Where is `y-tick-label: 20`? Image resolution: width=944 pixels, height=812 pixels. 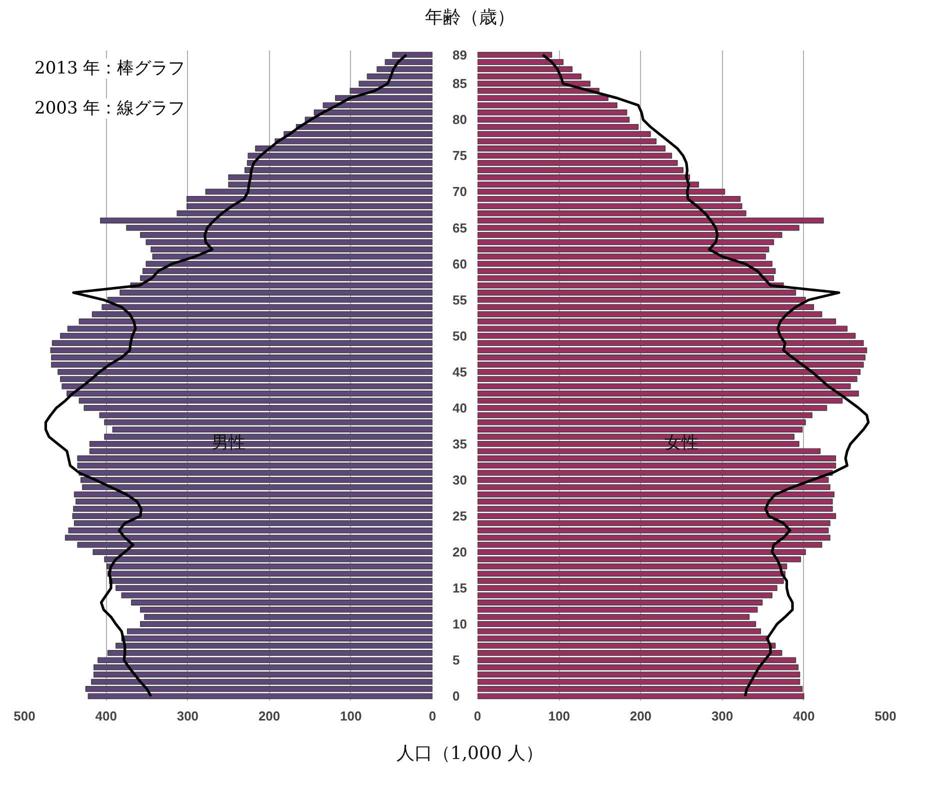 y-tick-label: 20 is located at coordinates (459, 552).